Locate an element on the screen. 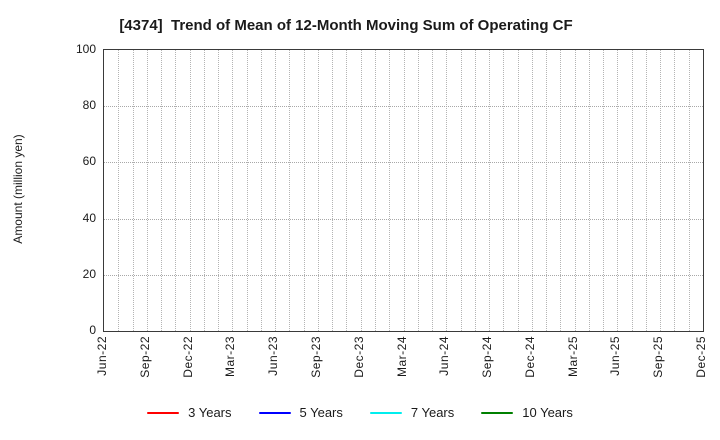 This screenshot has width=720, height=440. x-tick-label: Dec-22 is located at coordinates (187, 357).